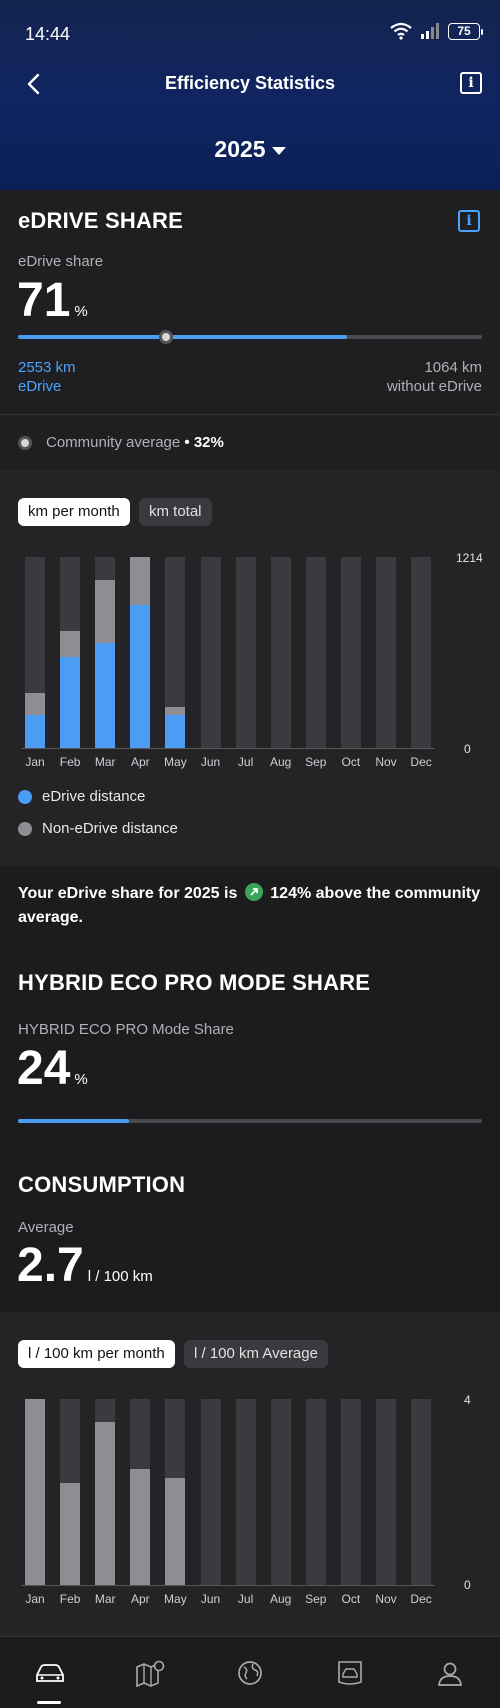 Image resolution: width=500 pixels, height=1708 pixels. What do you see at coordinates (81, 796) in the screenshot?
I see `legend-edrive: eDrive distance` at bounding box center [81, 796].